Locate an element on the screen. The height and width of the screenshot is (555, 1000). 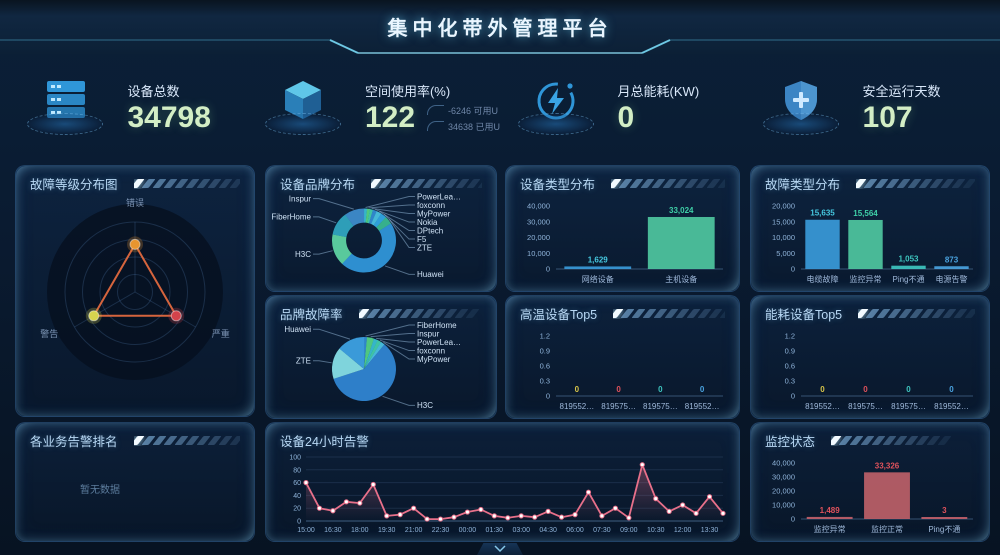
page-title: 集中化带外管理平台 is located at coordinates (500, 29).